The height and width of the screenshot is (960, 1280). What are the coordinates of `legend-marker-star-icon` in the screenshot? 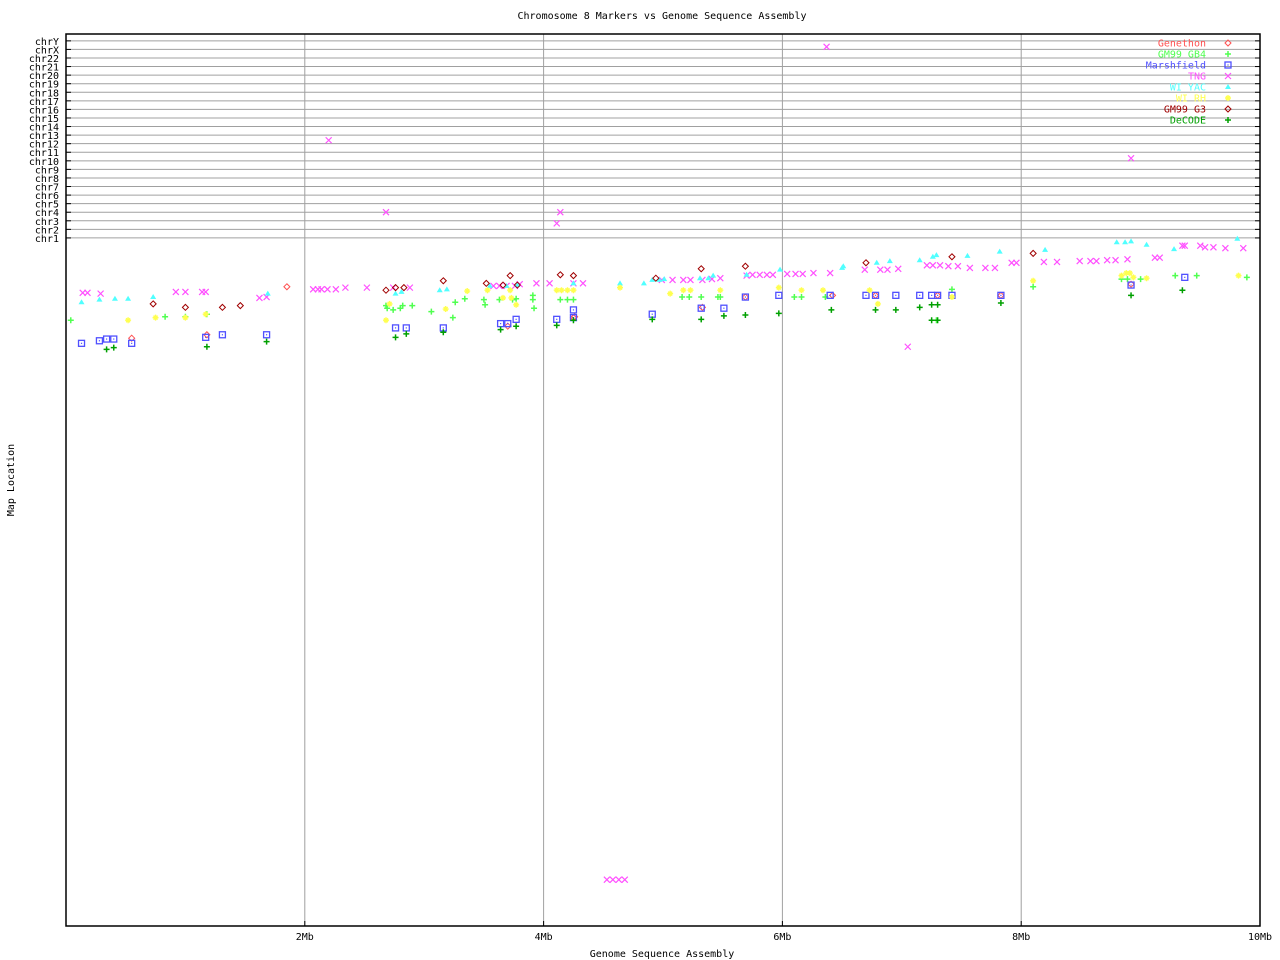 It's located at (1228, 98).